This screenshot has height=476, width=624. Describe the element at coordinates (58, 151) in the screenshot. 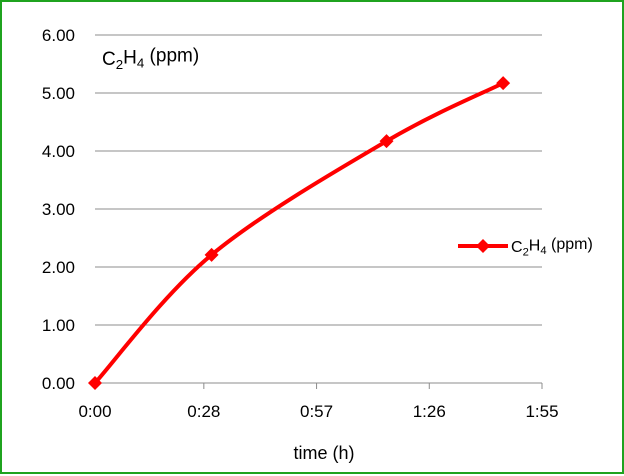

I see `y-tick-label: 4.00` at that location.